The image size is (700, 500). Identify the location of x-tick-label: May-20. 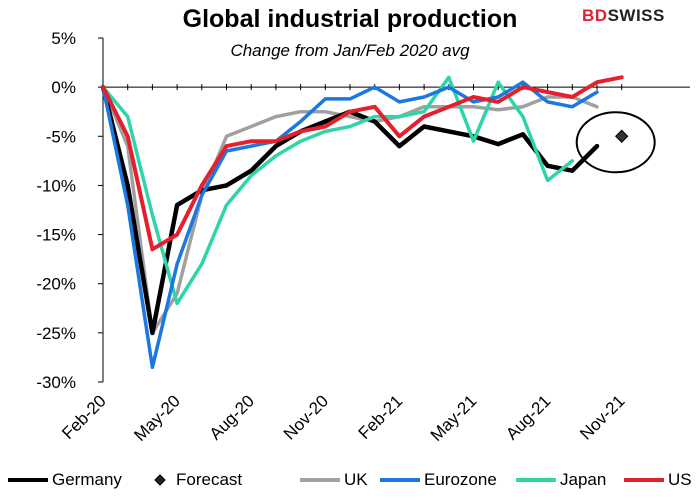
(157, 418).